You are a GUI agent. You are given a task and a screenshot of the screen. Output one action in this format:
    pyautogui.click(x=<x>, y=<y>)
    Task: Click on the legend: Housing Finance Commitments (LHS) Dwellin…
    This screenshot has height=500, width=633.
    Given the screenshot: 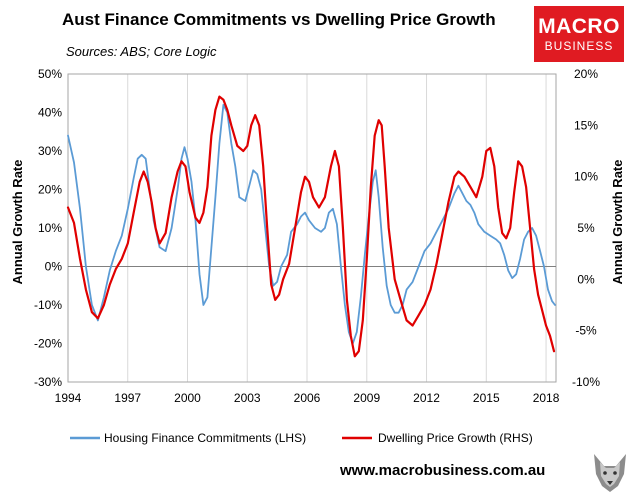 What is the action you would take?
    pyautogui.click(x=301, y=438)
    